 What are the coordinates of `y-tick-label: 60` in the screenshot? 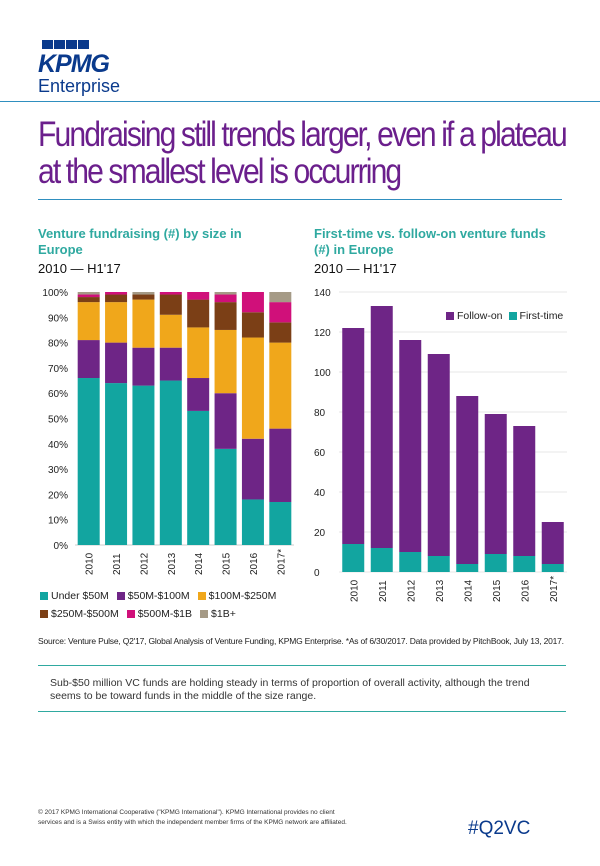 It's located at (320, 453).